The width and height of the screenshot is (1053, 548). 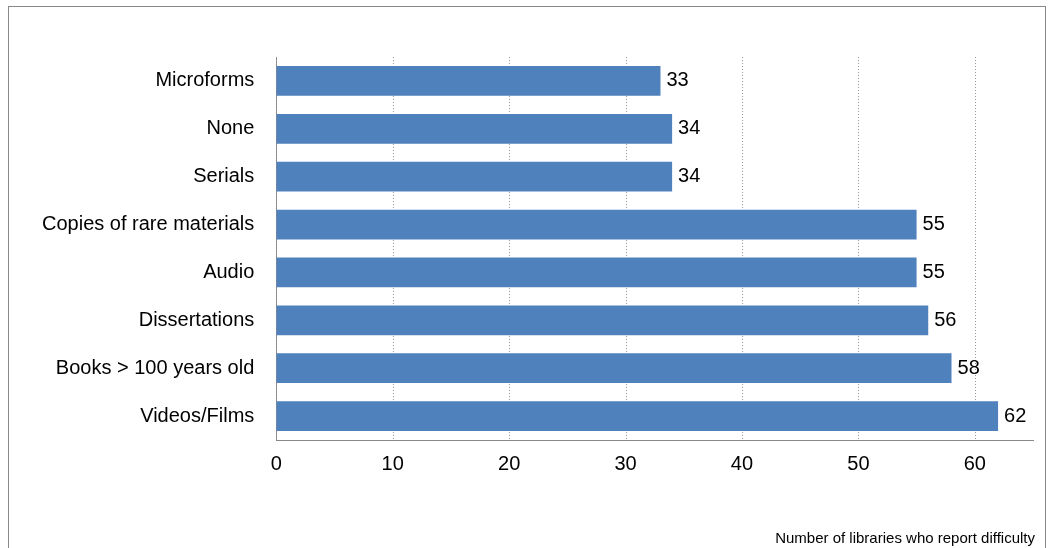 I want to click on x-tick-label: 60, so click(x=974, y=462).